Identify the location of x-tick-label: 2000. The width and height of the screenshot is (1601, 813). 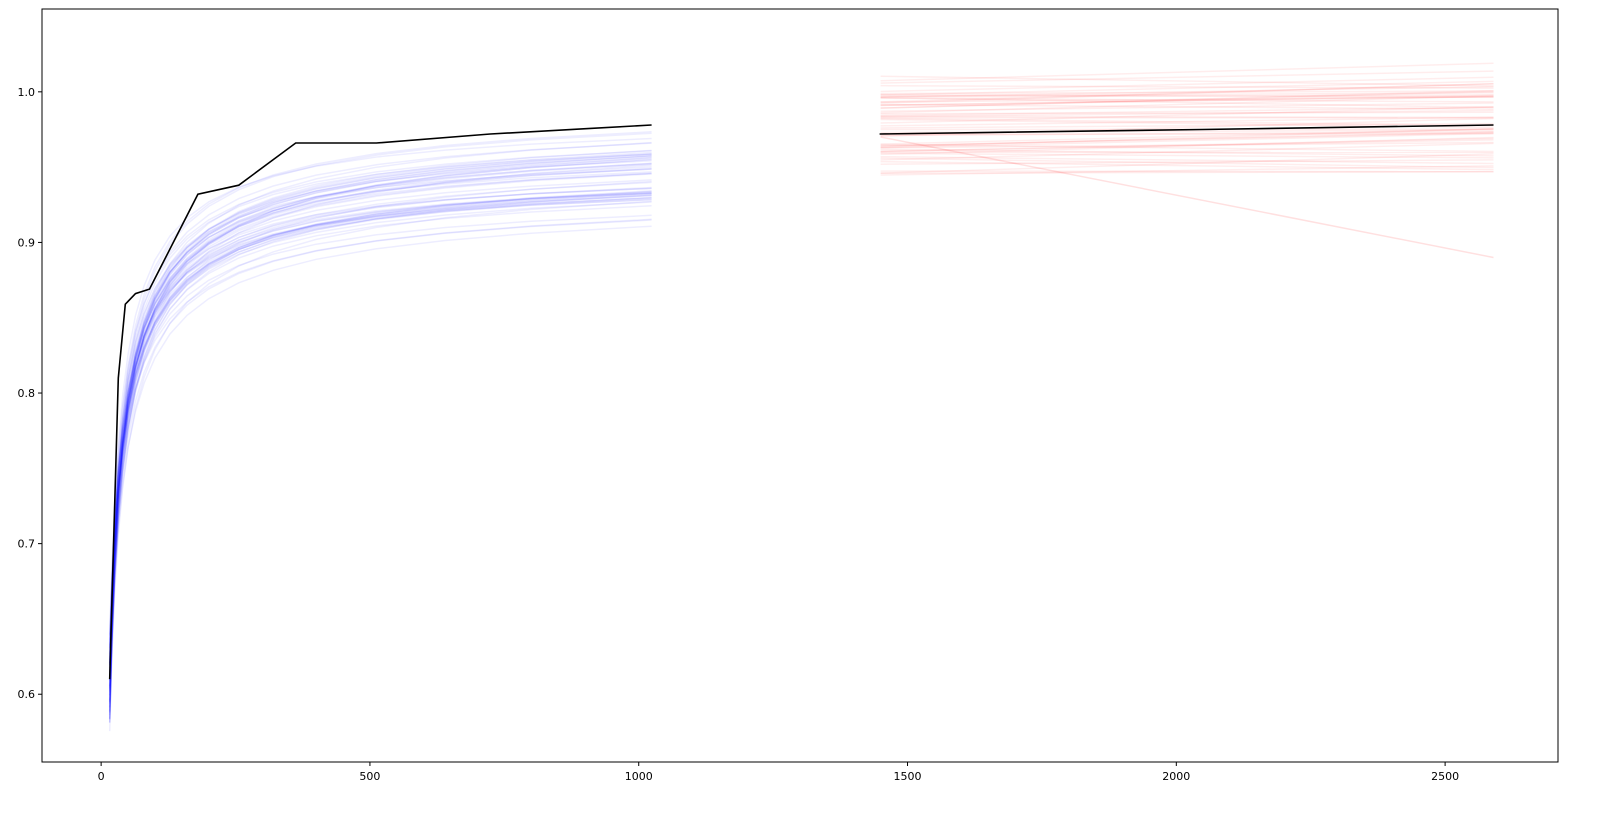
(1176, 776).